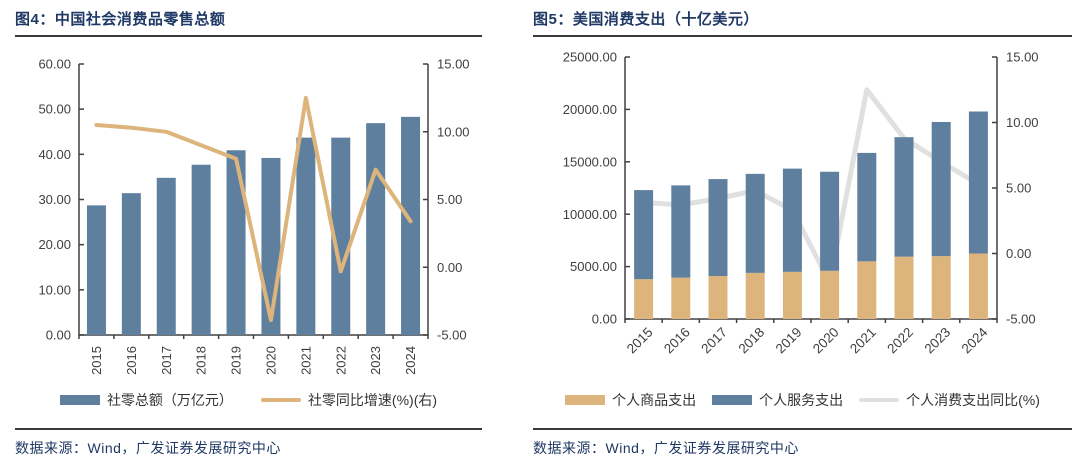  Describe the element at coordinates (590, 214) in the screenshot. I see `left-axis-label: 10000.00` at that location.